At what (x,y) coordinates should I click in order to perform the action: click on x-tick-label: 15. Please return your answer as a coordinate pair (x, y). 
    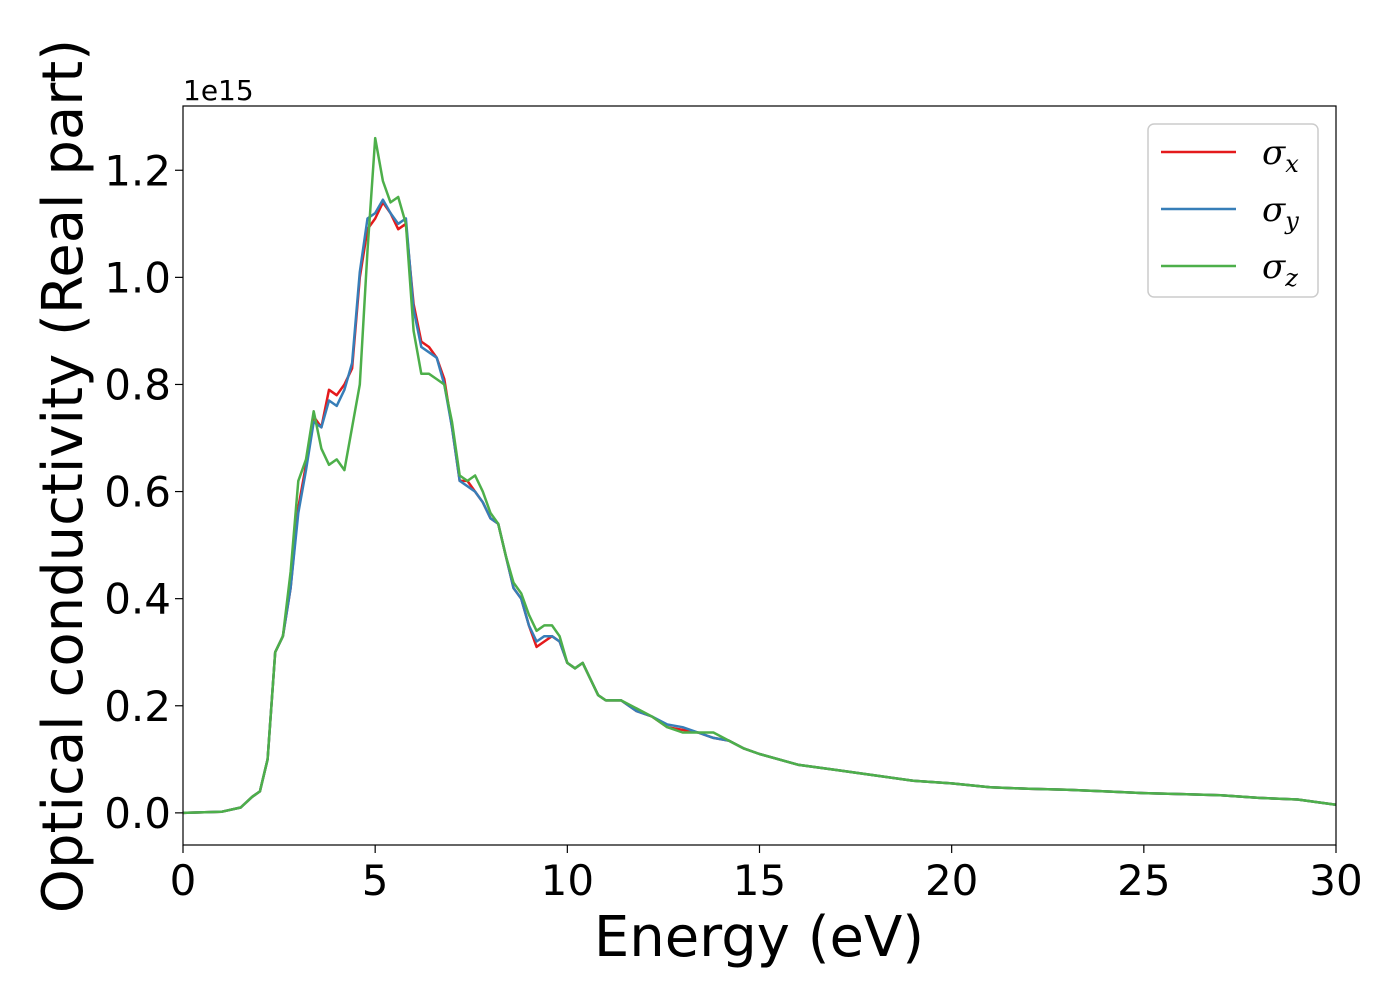
    Looking at the image, I should click on (759, 880).